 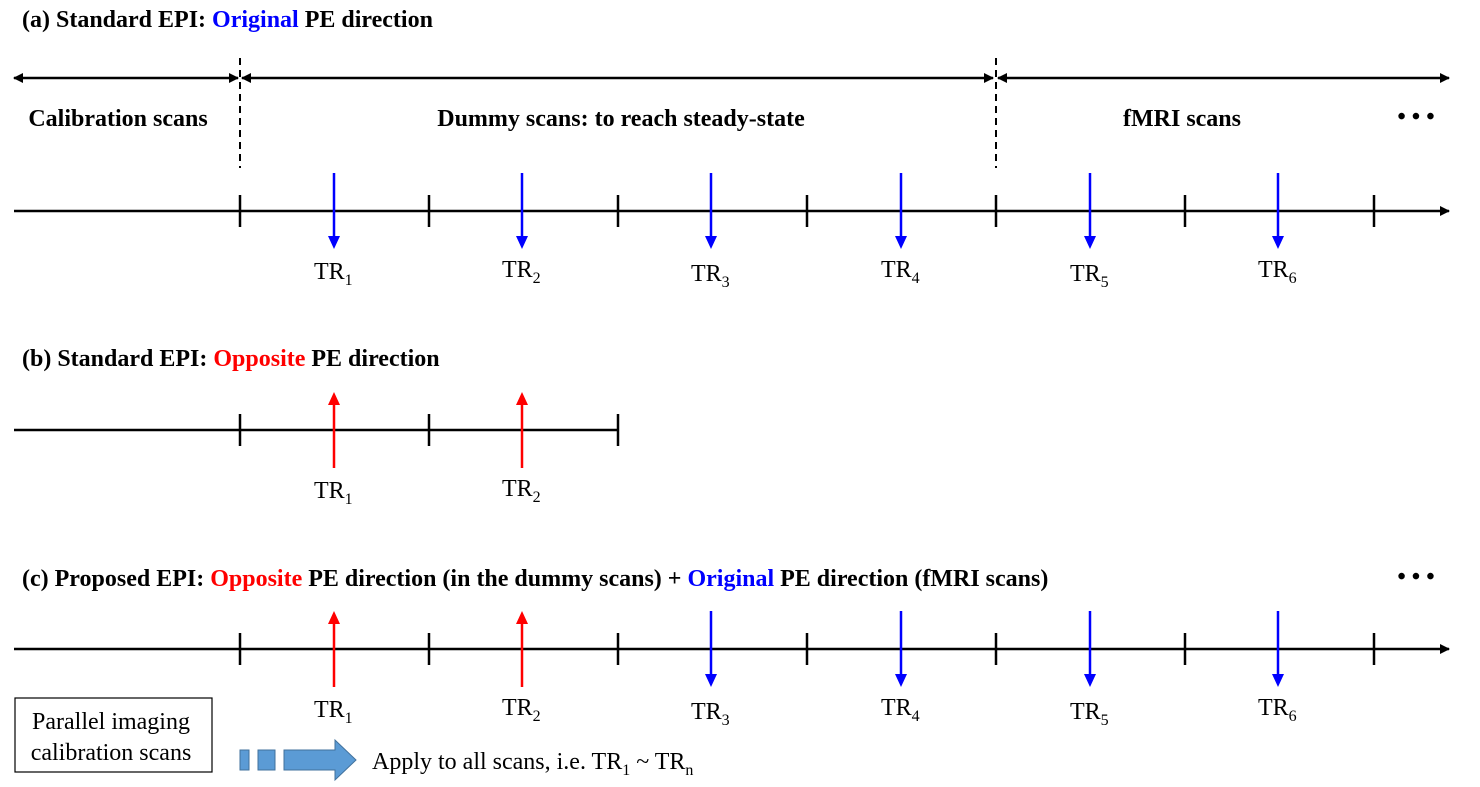 I want to click on panel-a-tr-label-5: TR5, so click(x=1089, y=276).